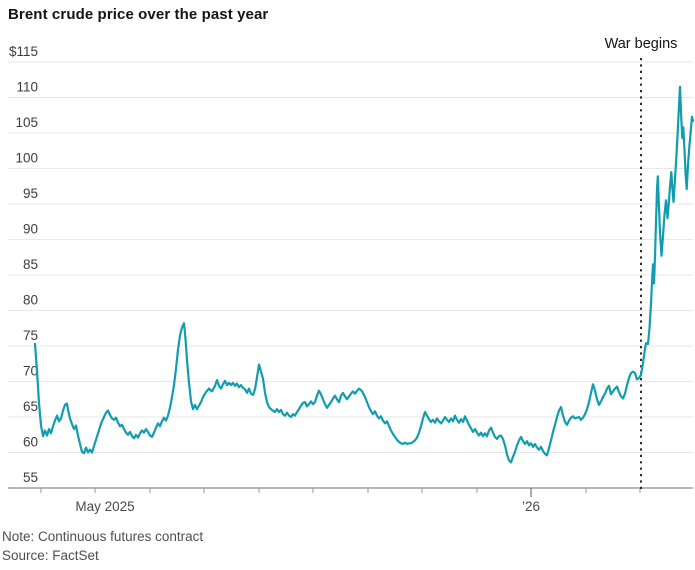  I want to click on chart-source: Source: FactSet, so click(50, 555).